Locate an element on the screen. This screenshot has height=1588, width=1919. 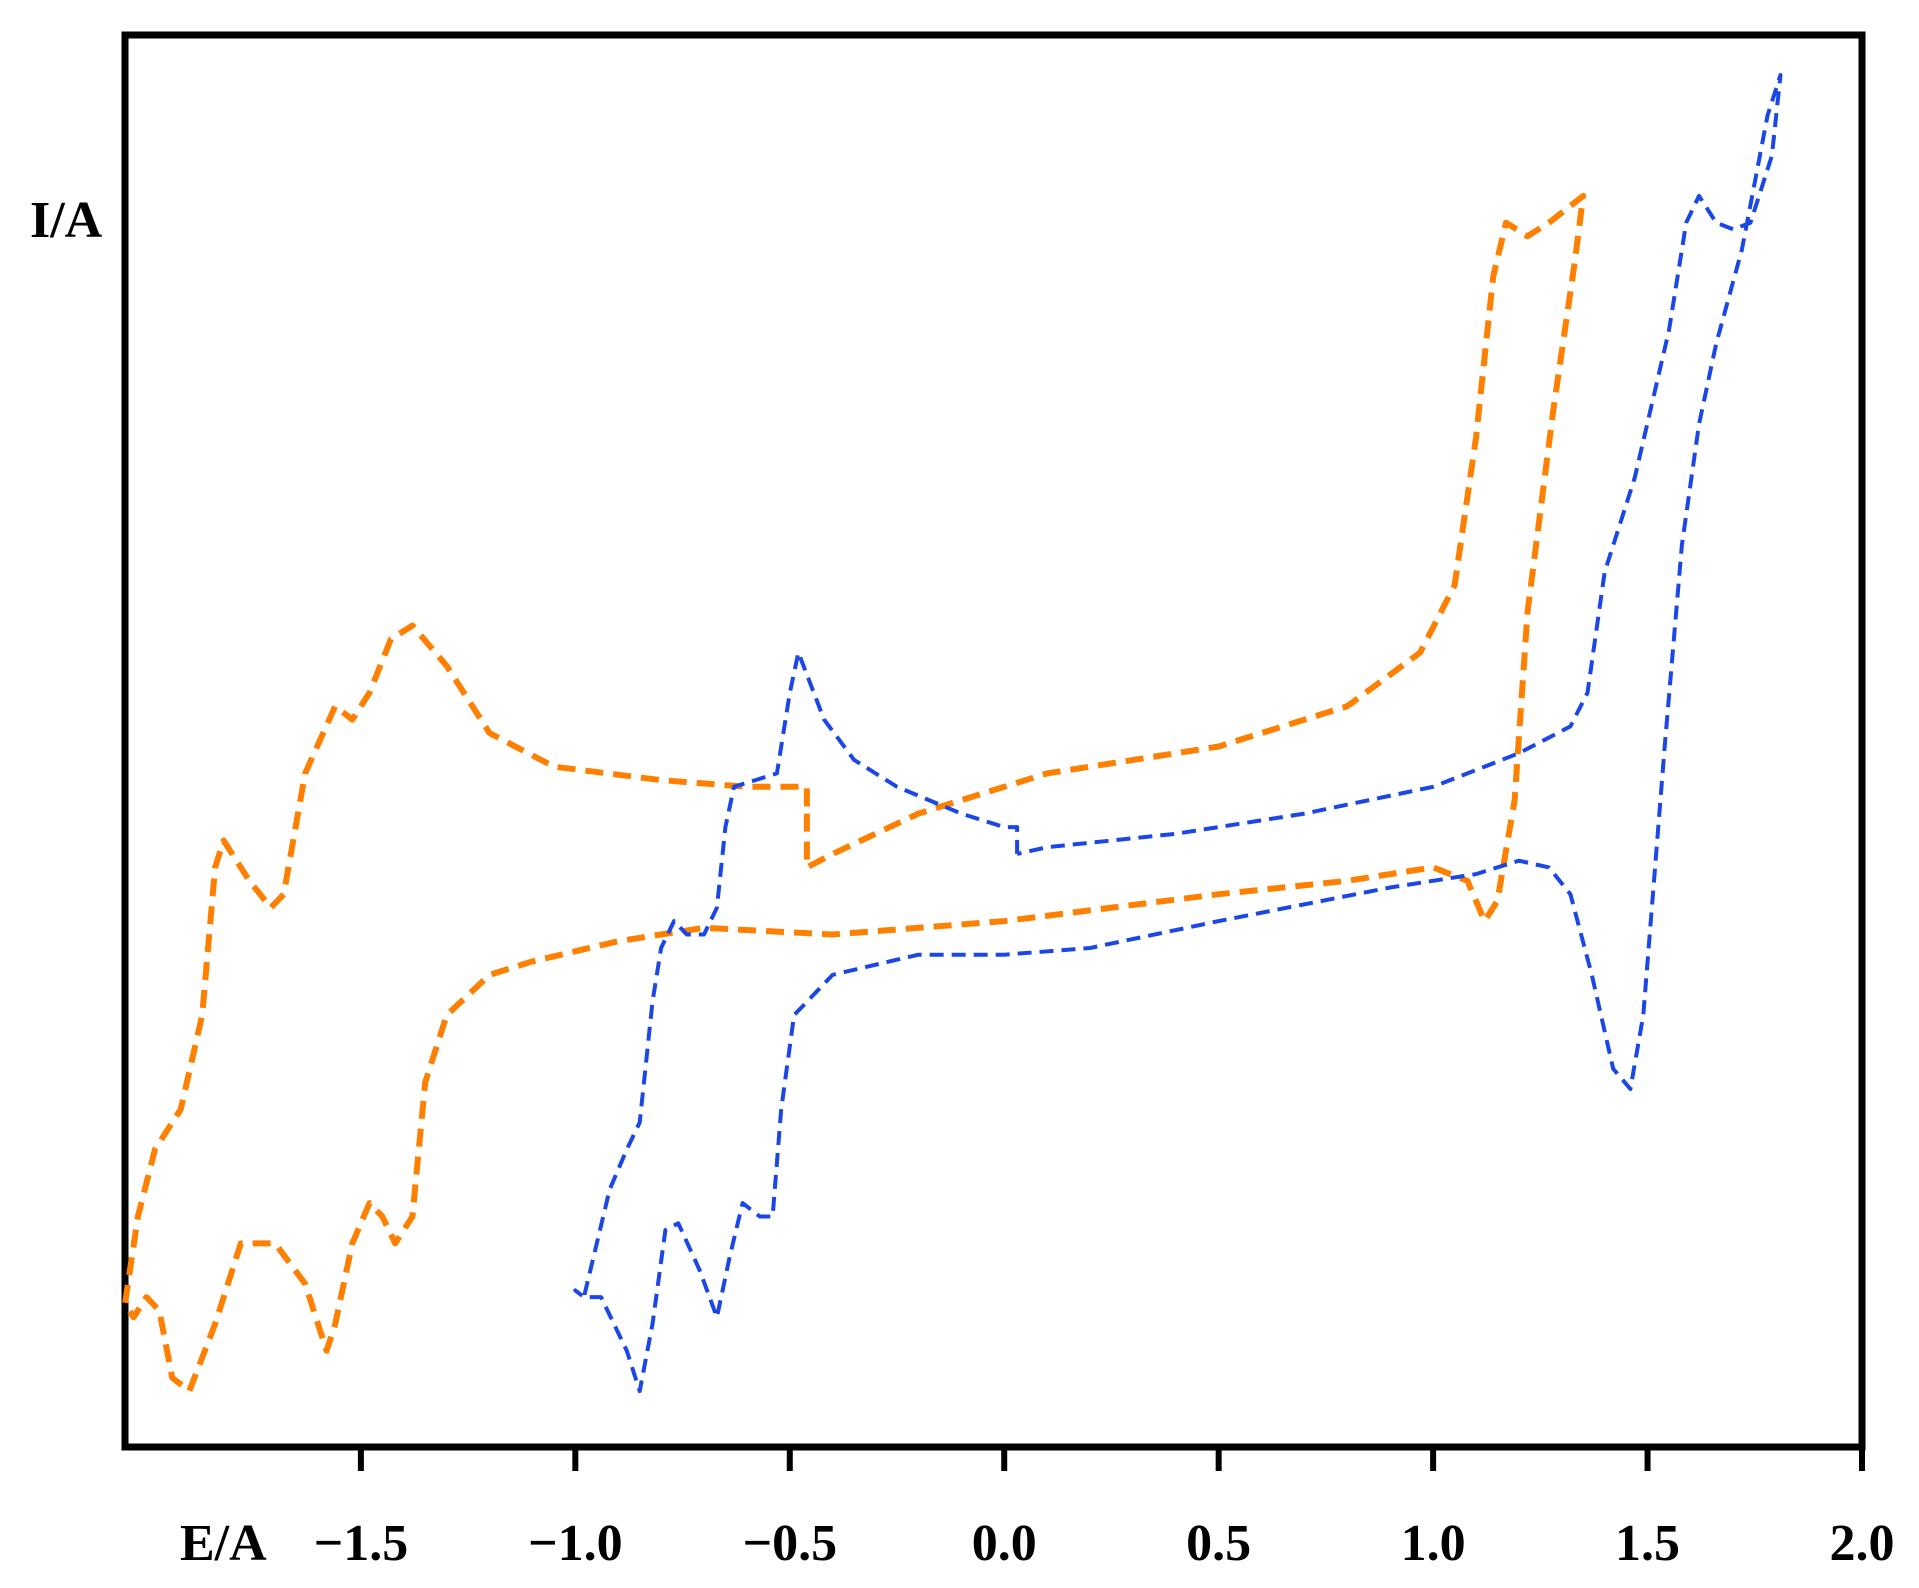
x-axis-ticks is located at coordinates (1111, 1459).